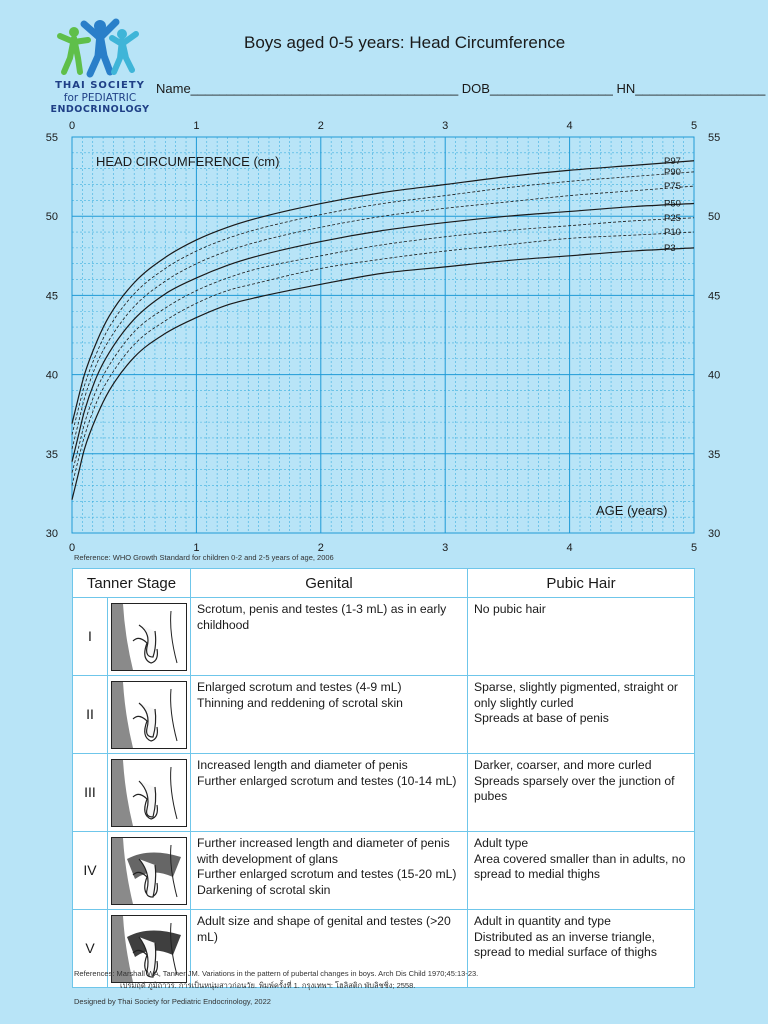 The width and height of the screenshot is (768, 1024). I want to click on pubic-hair-description: No pubic hair, so click(581, 636).